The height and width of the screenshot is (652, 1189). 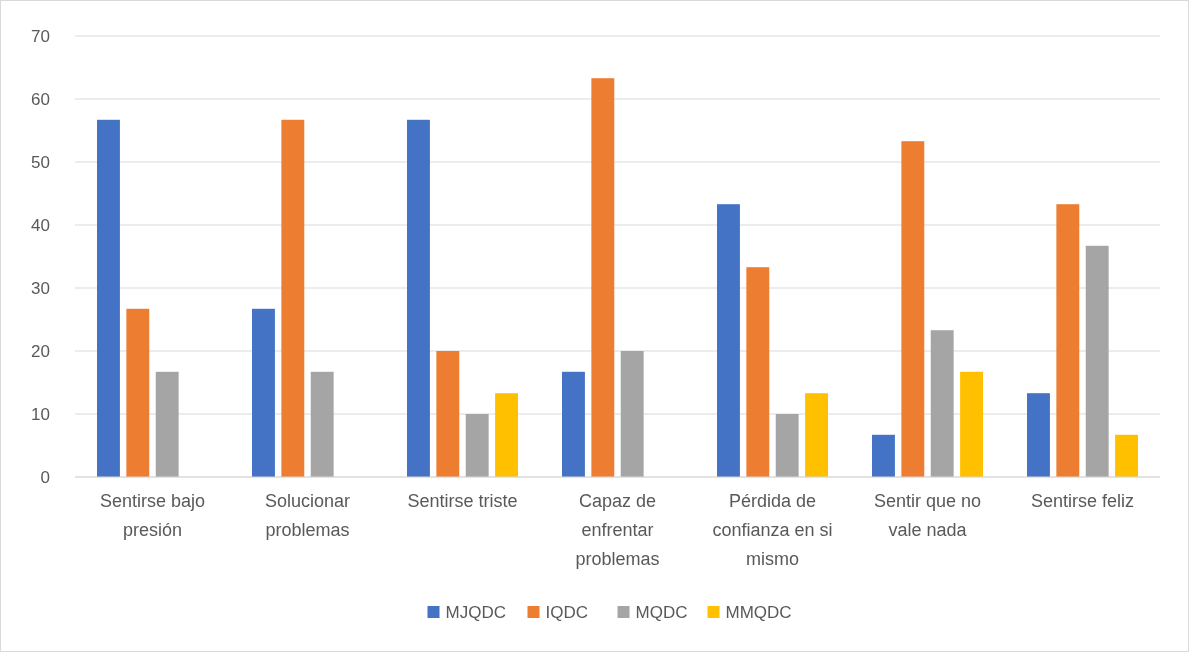 What do you see at coordinates (566, 612) in the screenshot?
I see `legend-label: IQDC` at bounding box center [566, 612].